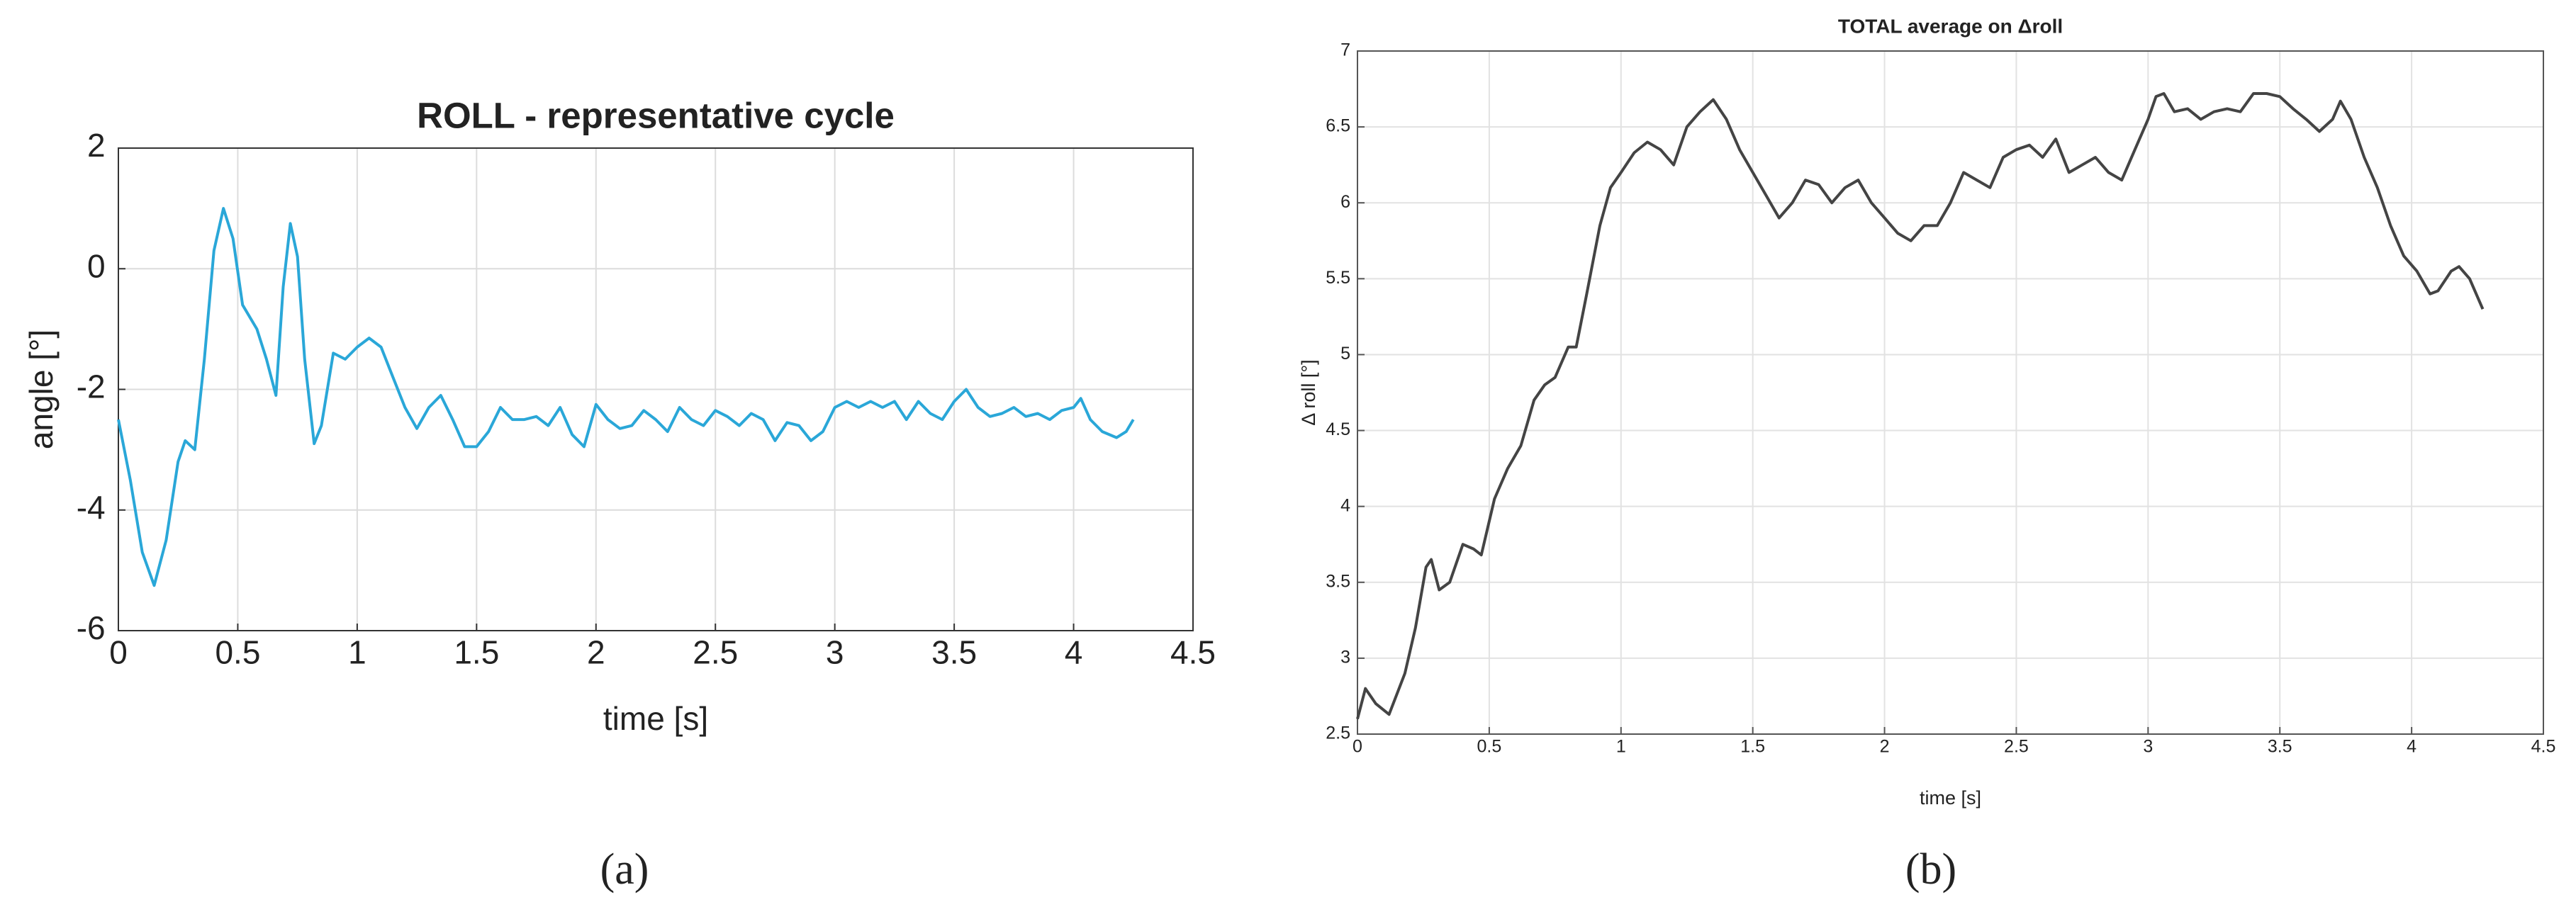 This screenshot has width=2576, height=924. I want to click on y-tick-label: 6, so click(1345, 202).